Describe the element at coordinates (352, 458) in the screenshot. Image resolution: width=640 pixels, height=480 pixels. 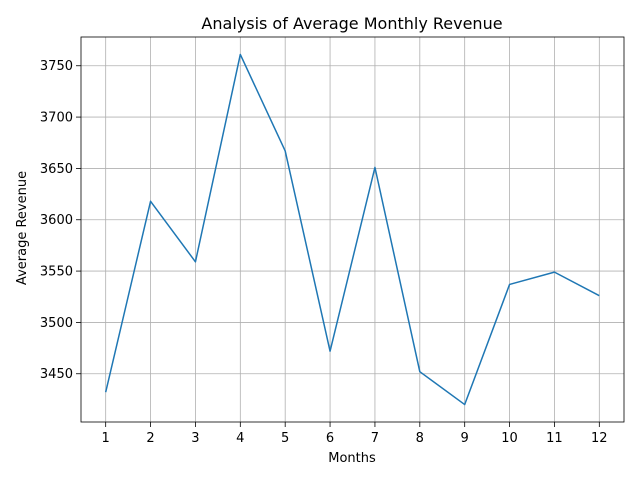
I see `x-axis-label: Months` at that location.